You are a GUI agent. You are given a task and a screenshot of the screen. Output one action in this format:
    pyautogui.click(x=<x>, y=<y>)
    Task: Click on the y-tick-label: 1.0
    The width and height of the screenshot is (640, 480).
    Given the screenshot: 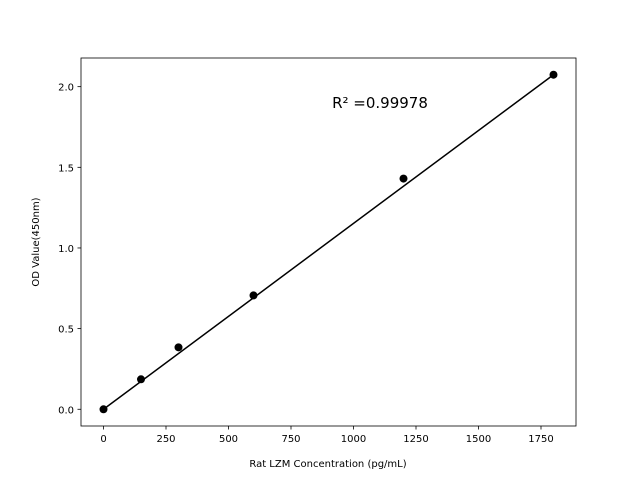 What is the action you would take?
    pyautogui.click(x=66, y=249)
    